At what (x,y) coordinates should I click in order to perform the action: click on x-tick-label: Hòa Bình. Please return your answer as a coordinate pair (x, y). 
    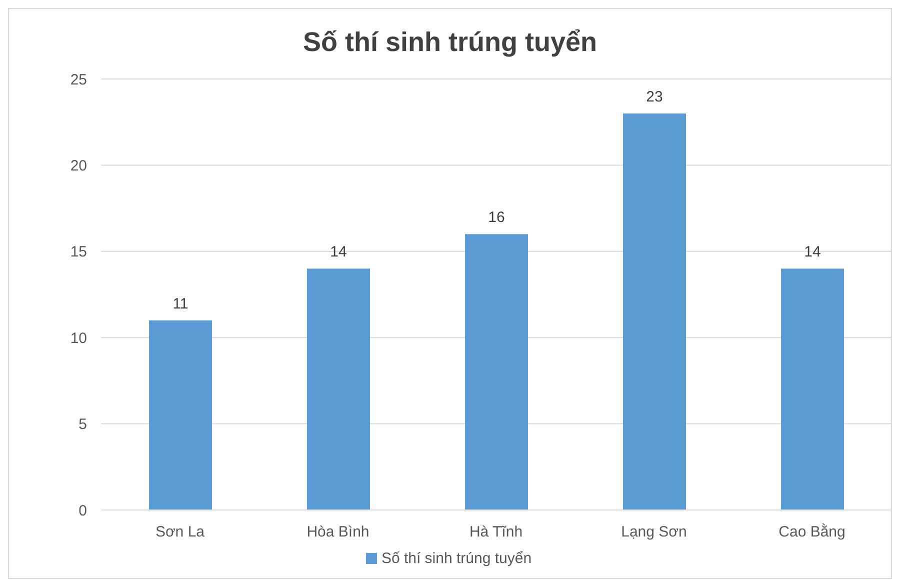
    Looking at the image, I should click on (338, 532).